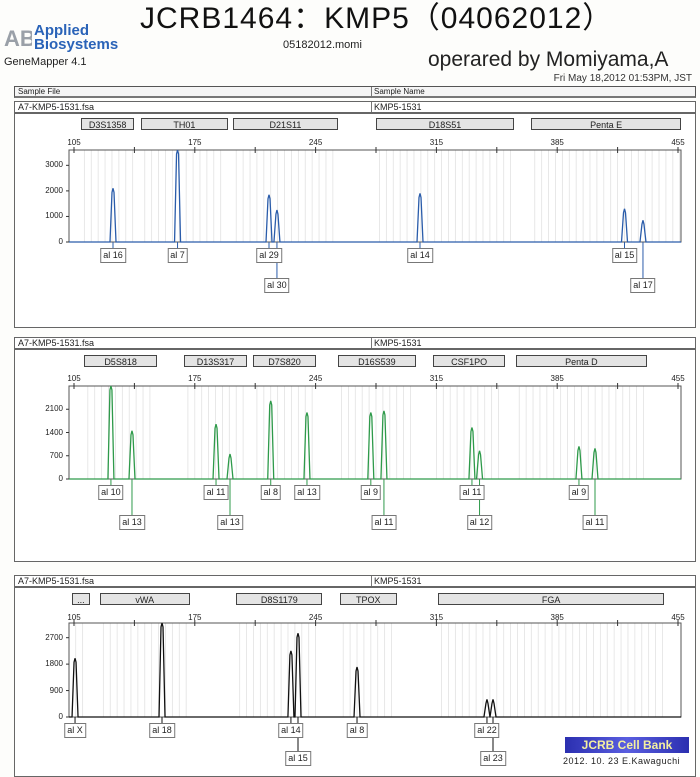  Describe the element at coordinates (45, 62) in the screenshot. I see `software-version: GeneMapper 4.1` at that location.